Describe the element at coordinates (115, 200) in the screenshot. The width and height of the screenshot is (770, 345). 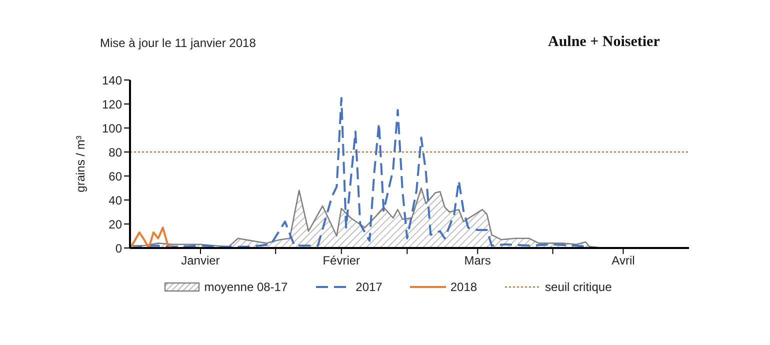
I see `y-tick-label: 40` at that location.